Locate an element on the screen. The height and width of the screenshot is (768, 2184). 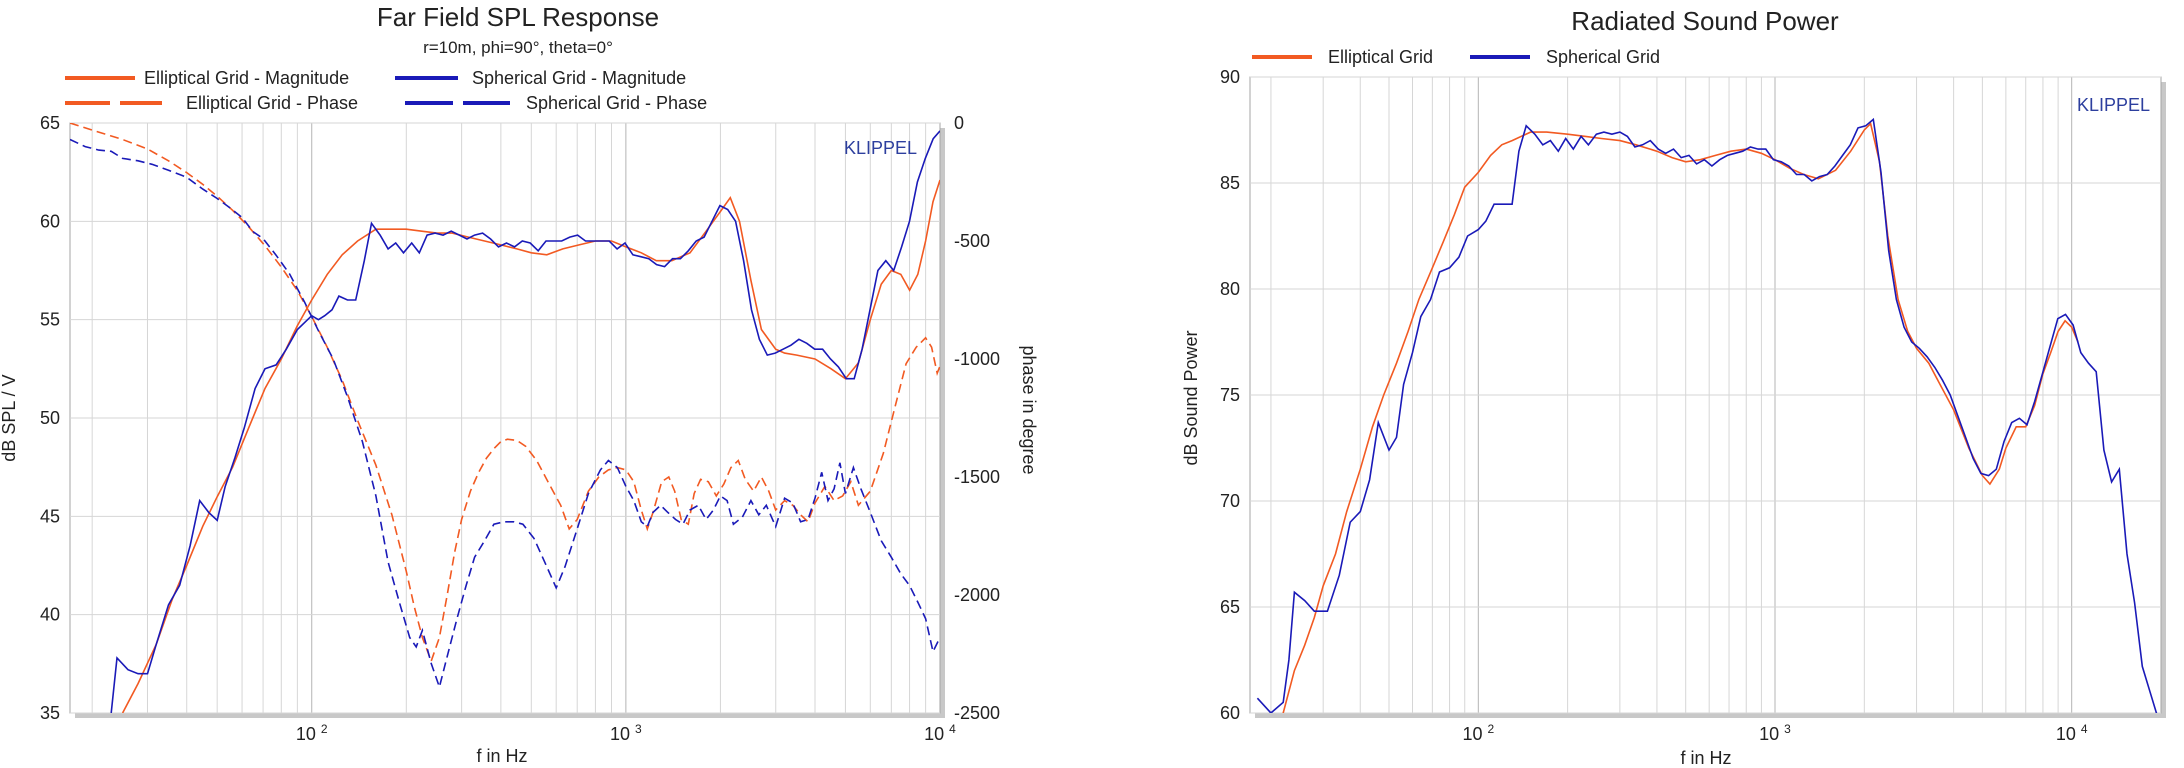
y-right-tick-label: 0 is located at coordinates (959, 123).